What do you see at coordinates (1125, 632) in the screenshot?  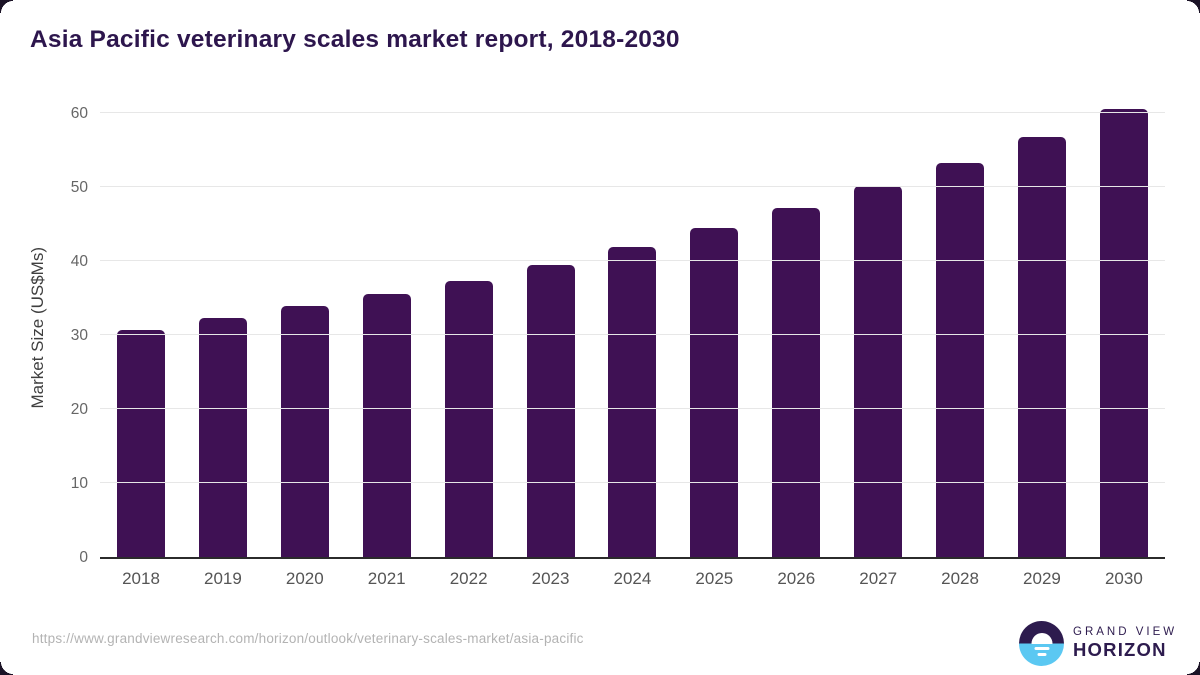 I see `logo-text-grand-view: GRAND VIEW` at bounding box center [1125, 632].